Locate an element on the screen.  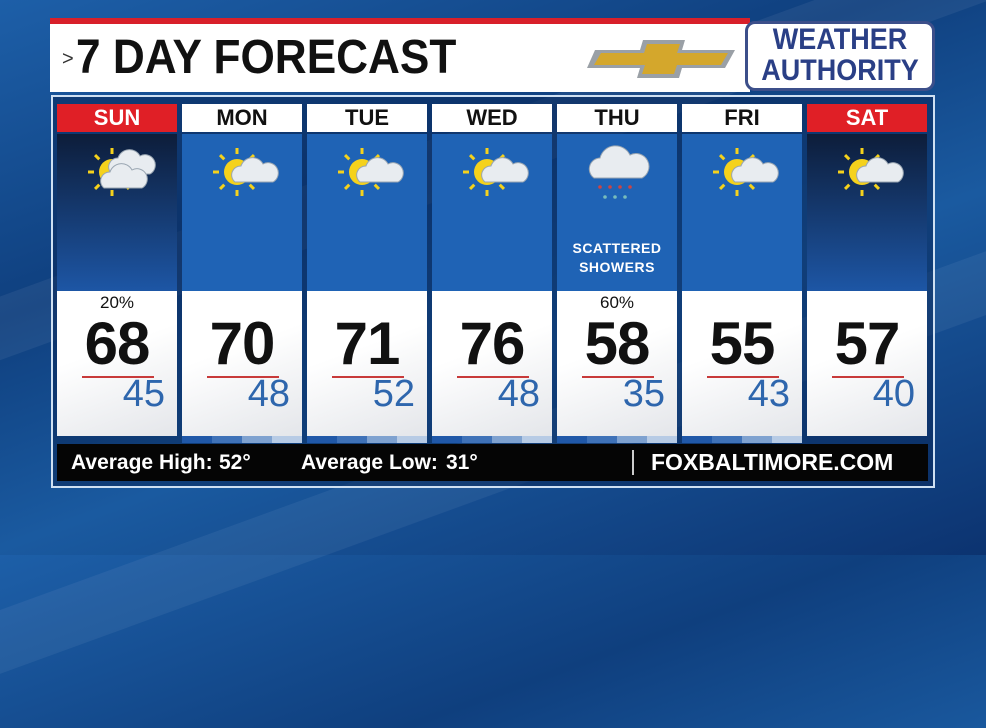
day-label: MON is located at coordinates (242, 118).